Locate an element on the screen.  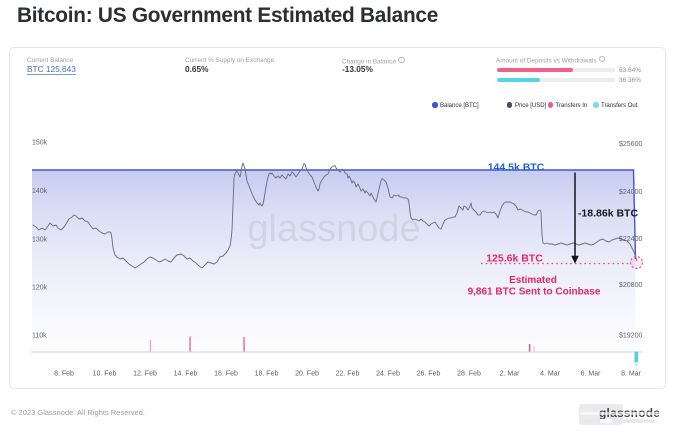
svg-text: $25600 is located at coordinates (630, 144).